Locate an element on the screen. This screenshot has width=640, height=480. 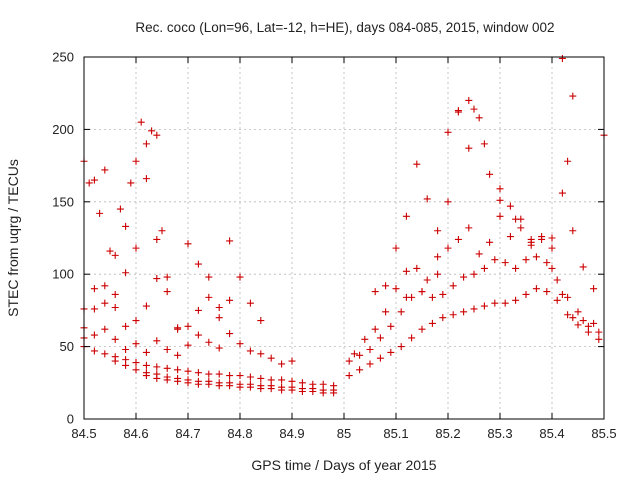
x-tick-label: 85.1 is located at coordinates (395, 433).